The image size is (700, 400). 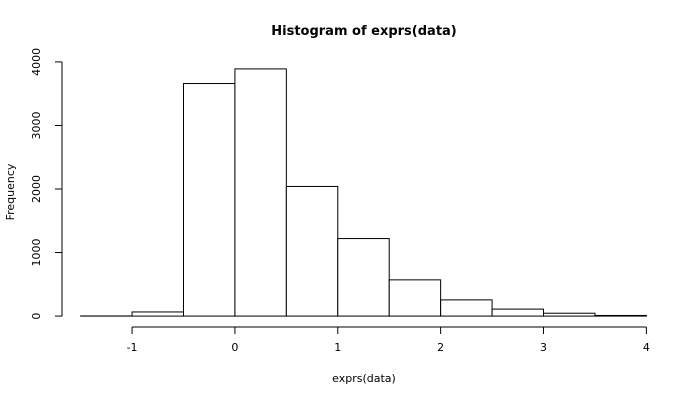 What do you see at coordinates (36, 62) in the screenshot?
I see `y-tick-label: 4000` at bounding box center [36, 62].